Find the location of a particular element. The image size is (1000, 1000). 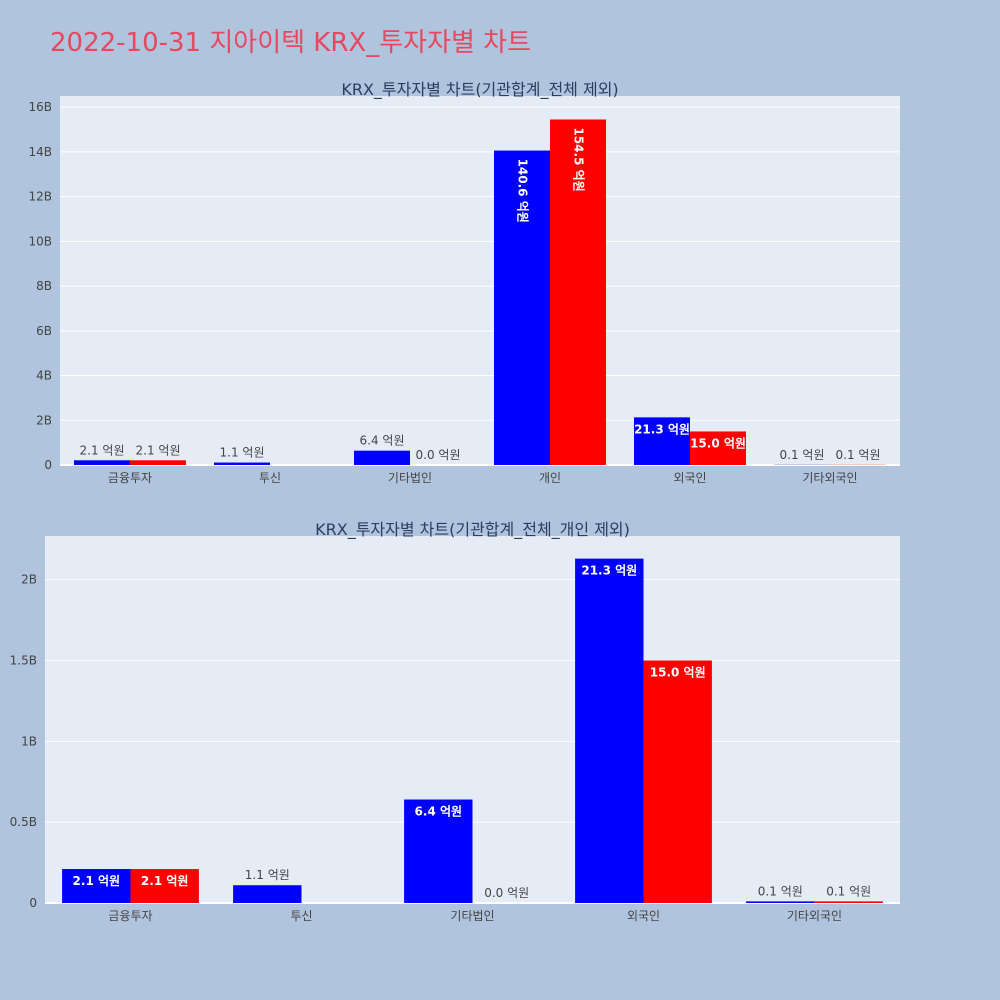

y-tick-label: 1.5B is located at coordinates (23, 660).